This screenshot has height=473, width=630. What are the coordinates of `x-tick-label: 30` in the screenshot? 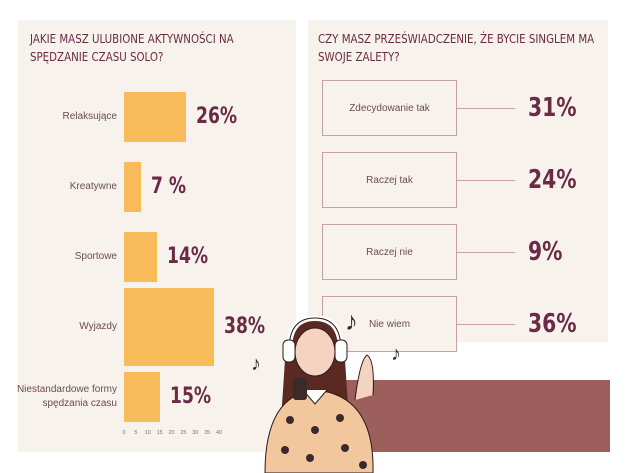 It's located at (195, 433).